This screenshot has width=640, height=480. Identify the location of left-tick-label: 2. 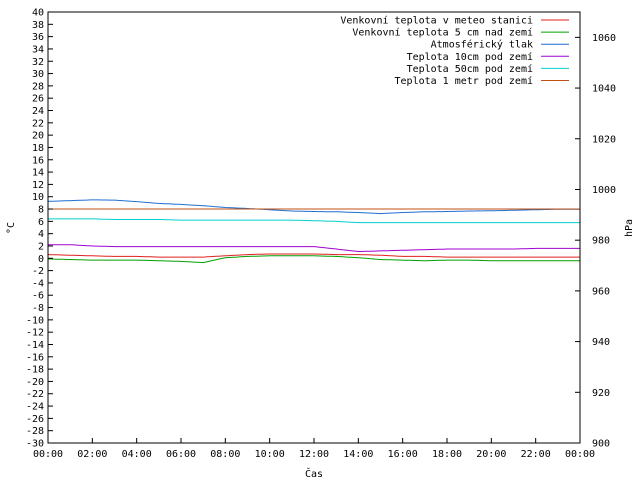
(41, 246).